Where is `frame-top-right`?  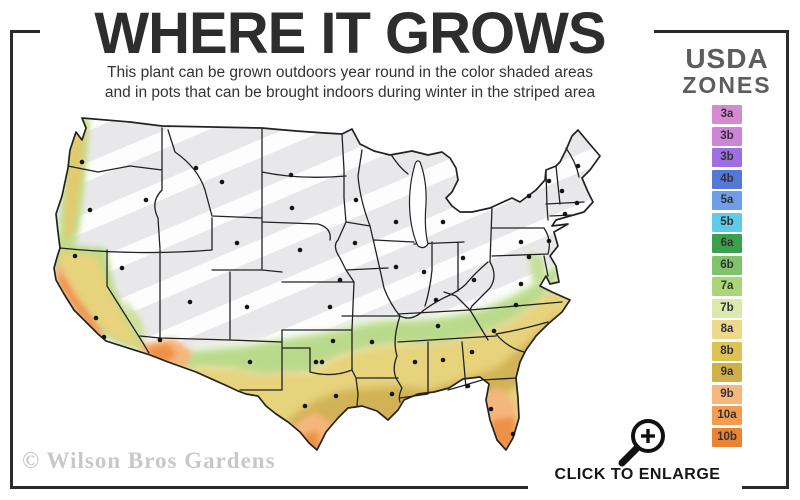
frame-top-right is located at coordinates (721, 31).